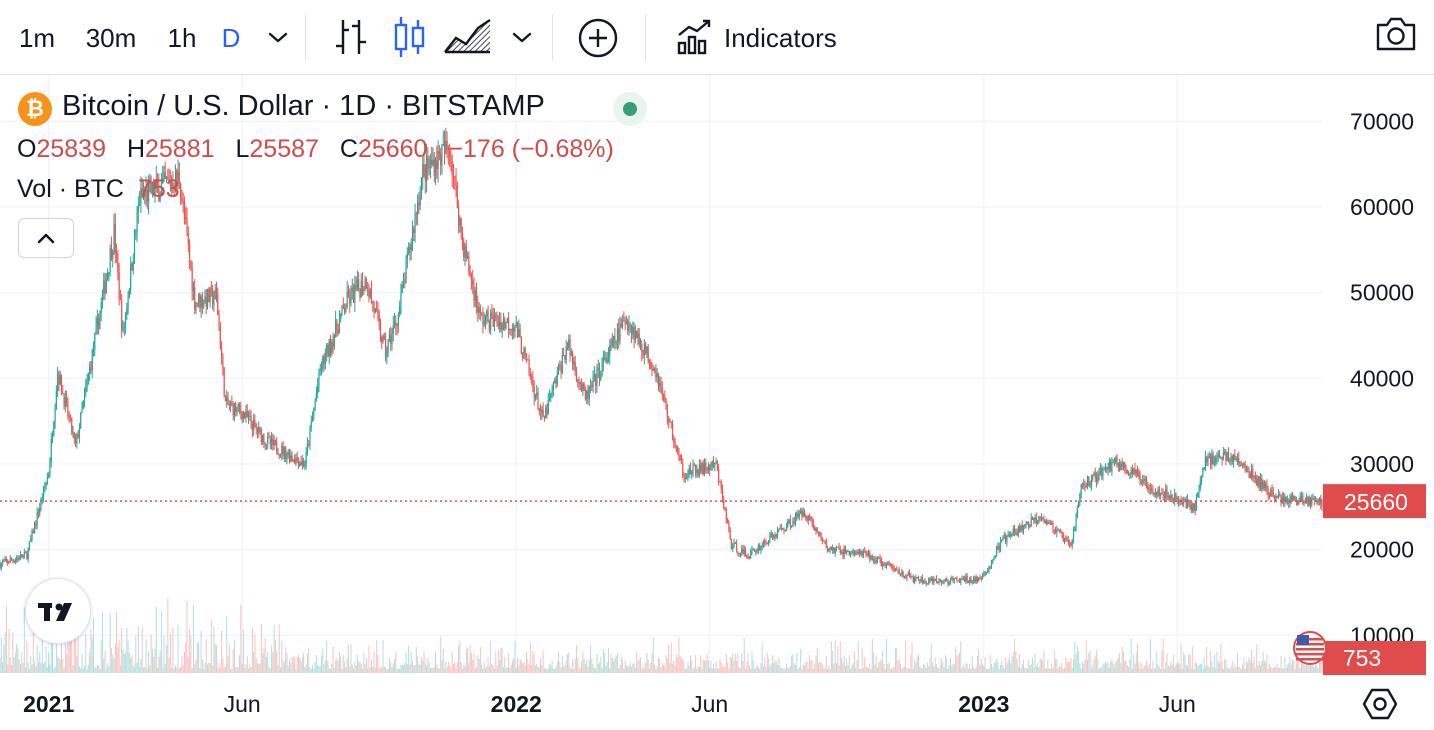 This screenshot has width=1434, height=730. What do you see at coordinates (303, 106) in the screenshot?
I see `symbol-title: Bitcoin / U.S. Dollar · 1D · BITSTAMP` at bounding box center [303, 106].